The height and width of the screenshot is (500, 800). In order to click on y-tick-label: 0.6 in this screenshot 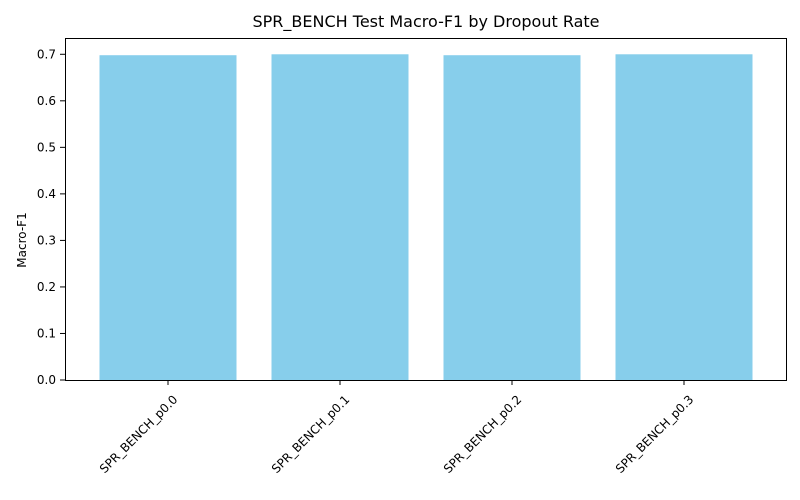, I will do `click(46, 101)`.